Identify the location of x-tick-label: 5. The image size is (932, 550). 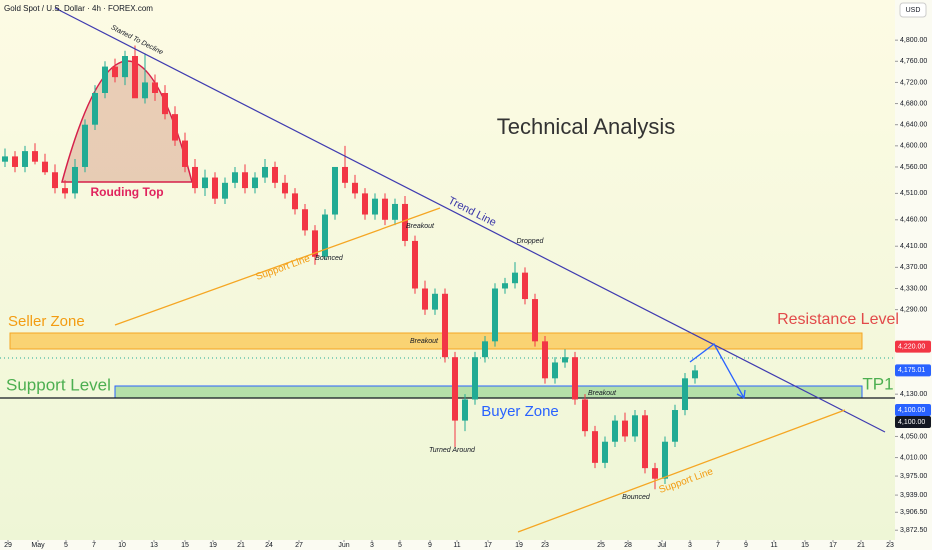
(400, 545).